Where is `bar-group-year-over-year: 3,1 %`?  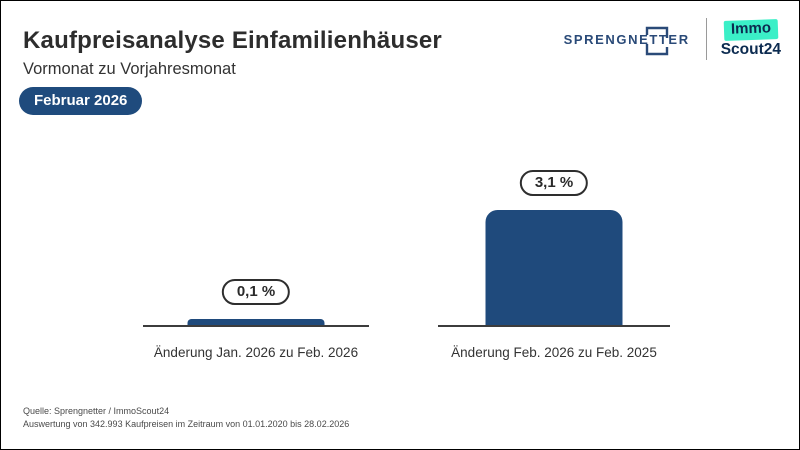 bar-group-year-over-year: 3,1 % is located at coordinates (554, 244).